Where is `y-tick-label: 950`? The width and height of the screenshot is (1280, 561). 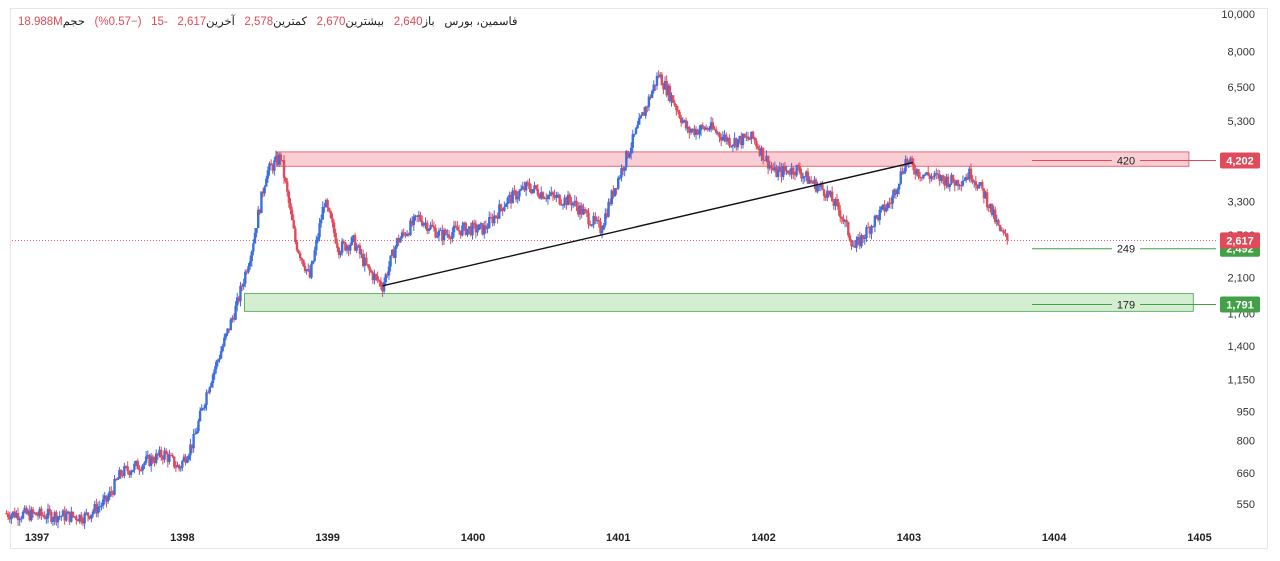 y-tick-label: 950 is located at coordinates (1246, 413).